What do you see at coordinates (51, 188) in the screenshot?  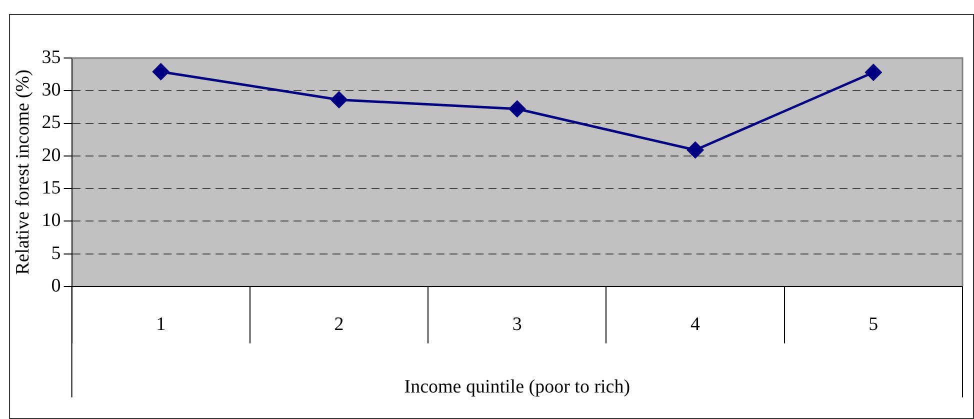 I see `y-tick-label: 15` at bounding box center [51, 188].